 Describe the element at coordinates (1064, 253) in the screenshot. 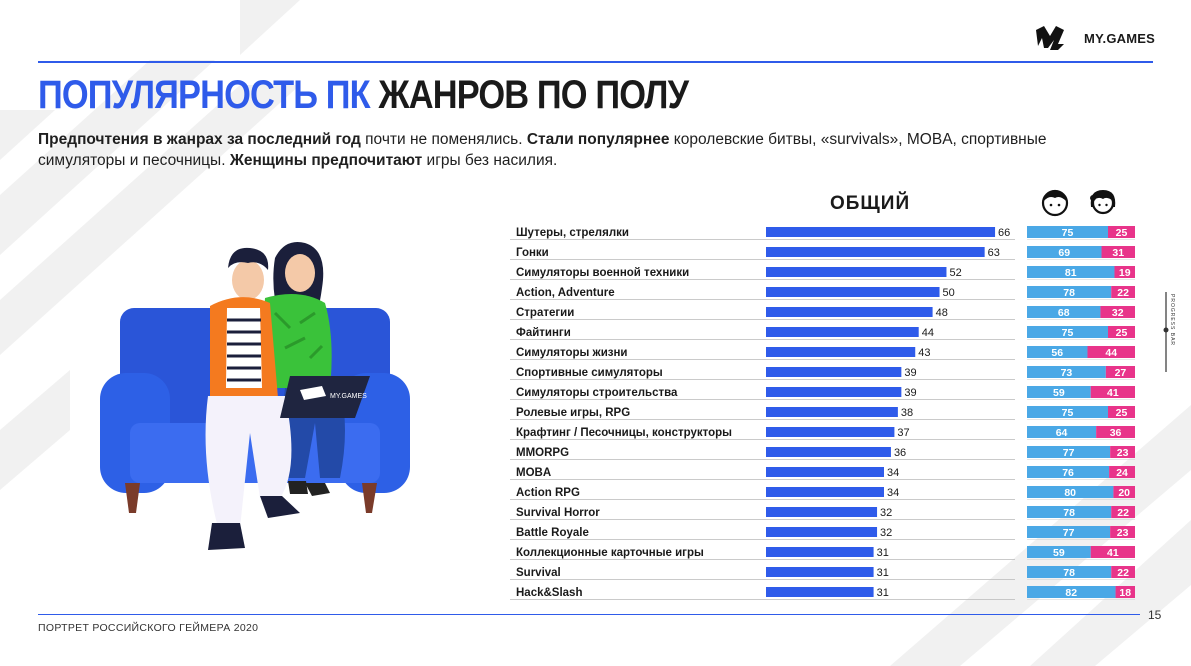

I see `male-share-label: 69` at that location.